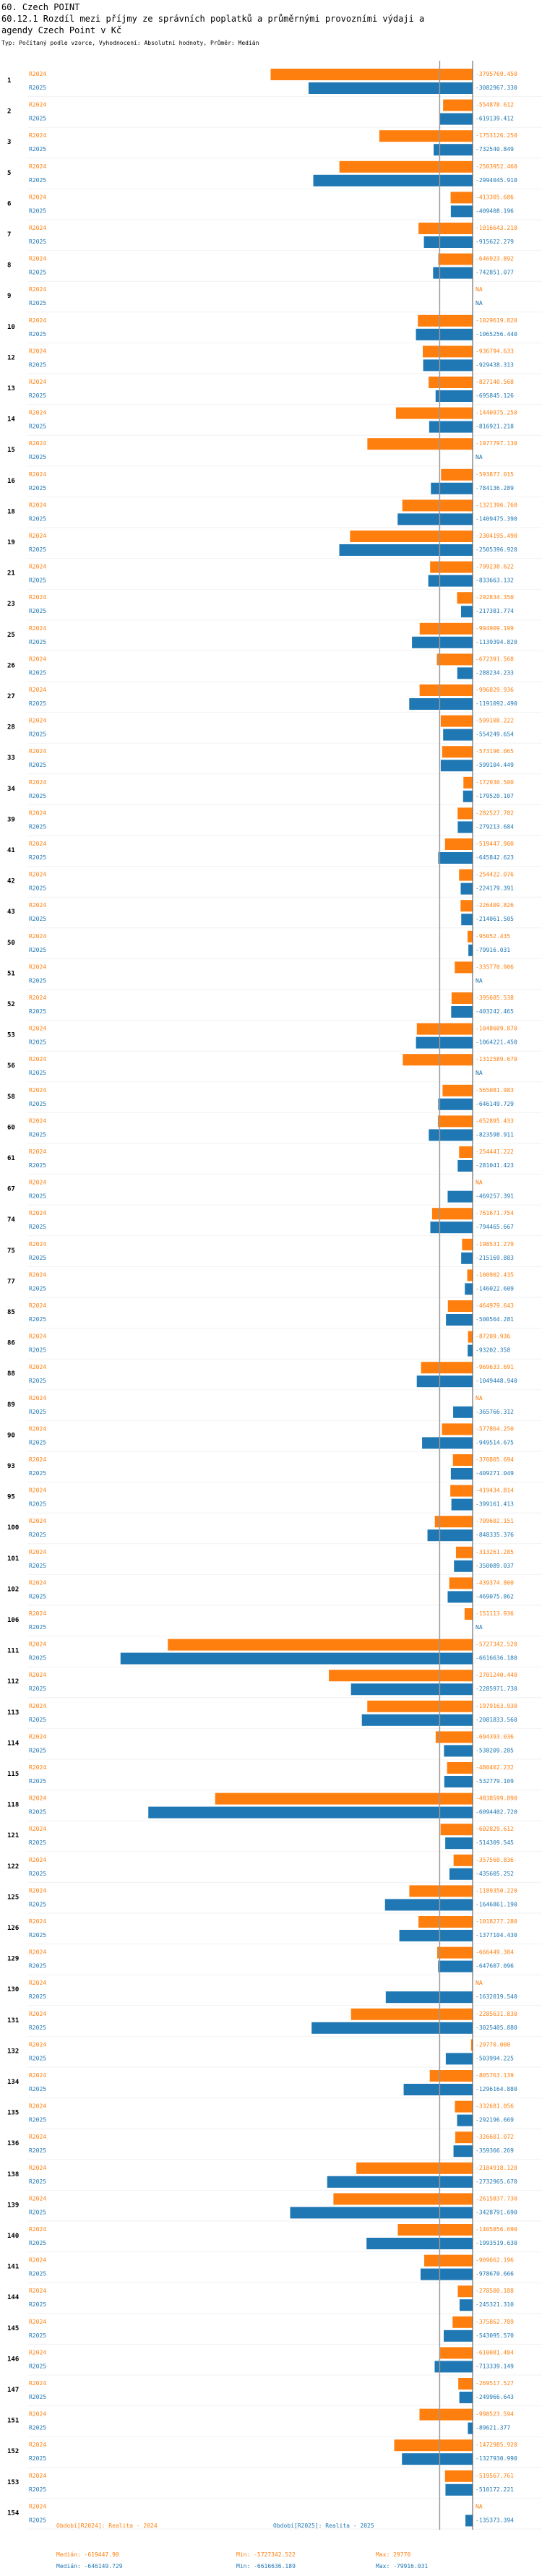 The image size is (542, 2576). What do you see at coordinates (9, 266) in the screenshot?
I see `category-label: 8` at bounding box center [9, 266].